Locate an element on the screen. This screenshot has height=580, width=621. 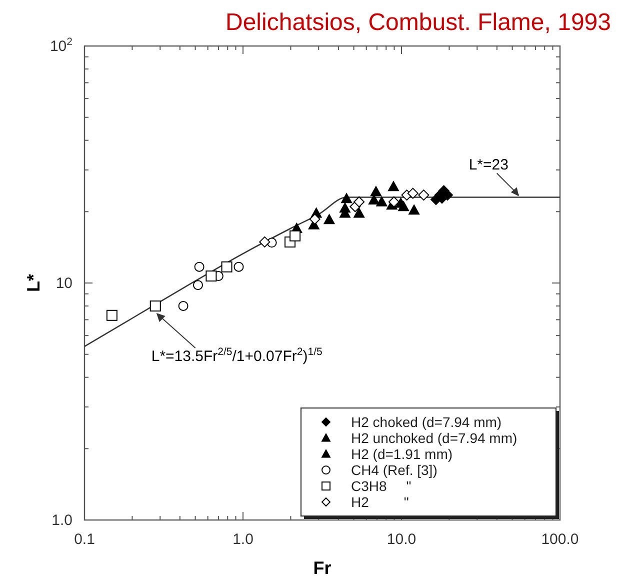
x-tick-label: 1.0 is located at coordinates (243, 539).